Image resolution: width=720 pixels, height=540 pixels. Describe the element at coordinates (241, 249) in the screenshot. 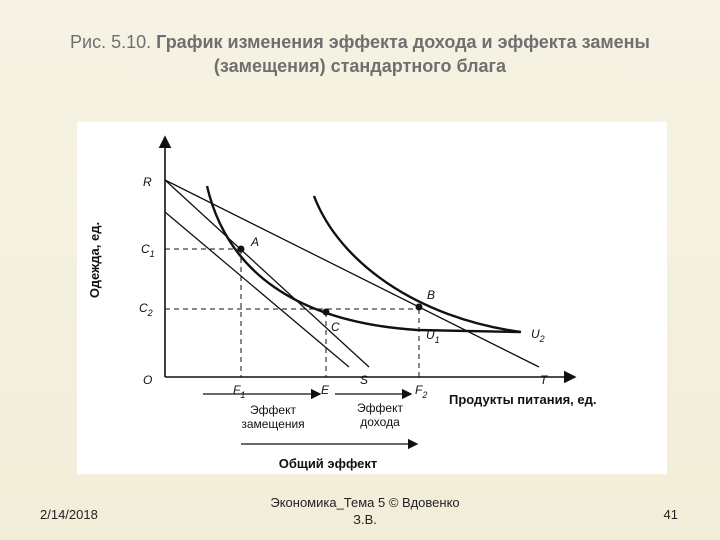

I see `point-a-marker` at that location.